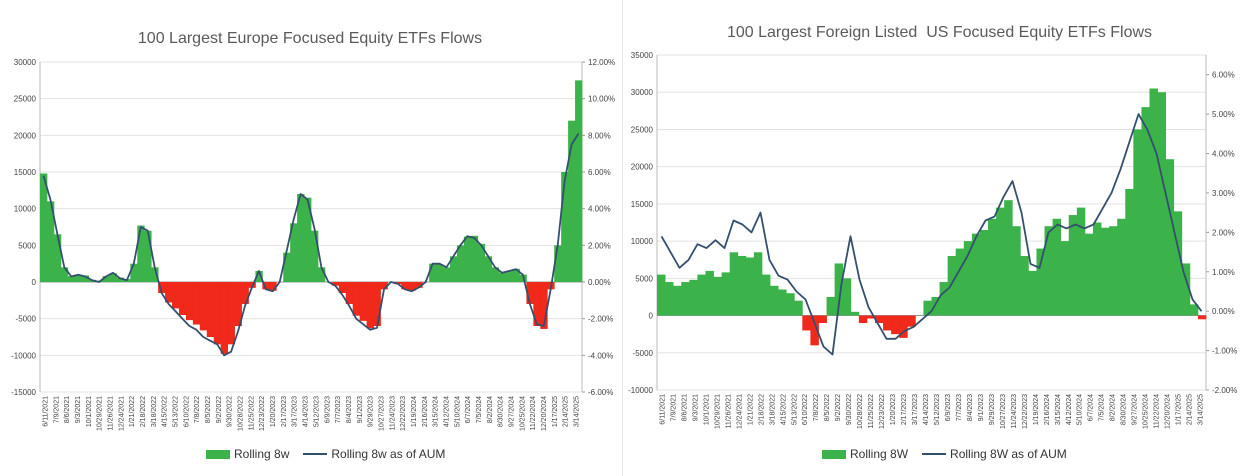  Describe the element at coordinates (1223, 232) in the screenshot. I see `y2-tick-label: 2.00%` at that location.